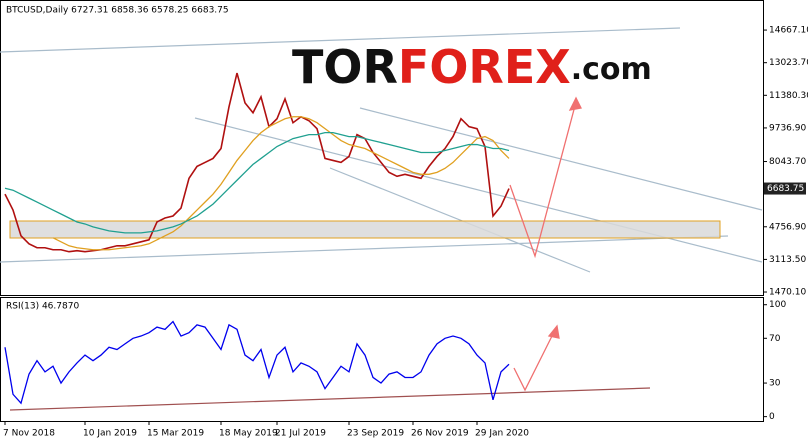 The height and width of the screenshot is (445, 808). Describe the element at coordinates (772, 417) in the screenshot. I see `y-tick-label: 0` at that location.